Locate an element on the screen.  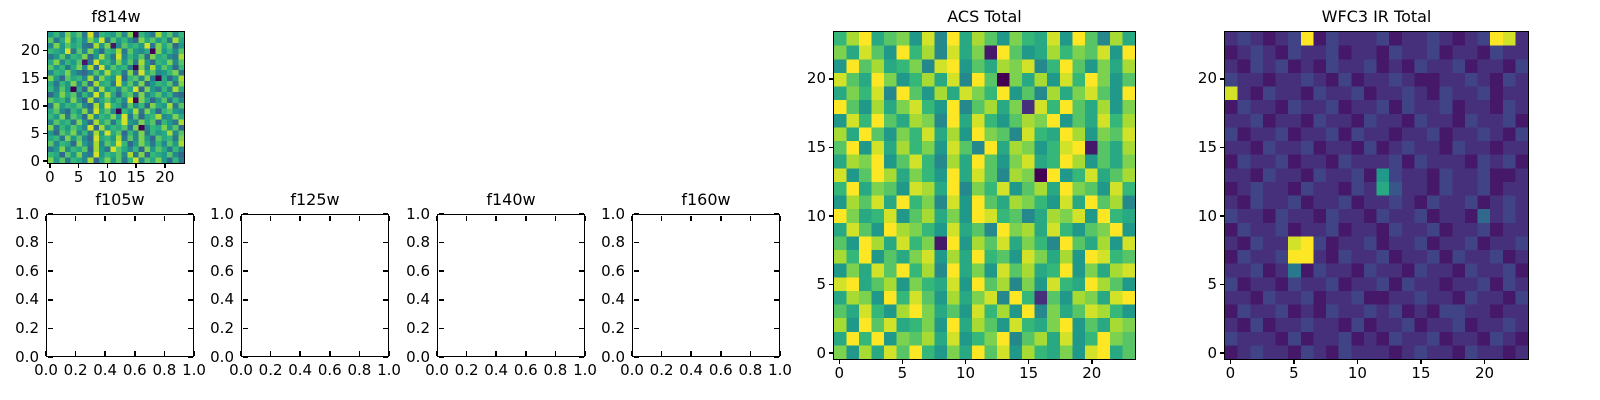
y-tick-label: 0.8 is located at coordinates (222, 242).